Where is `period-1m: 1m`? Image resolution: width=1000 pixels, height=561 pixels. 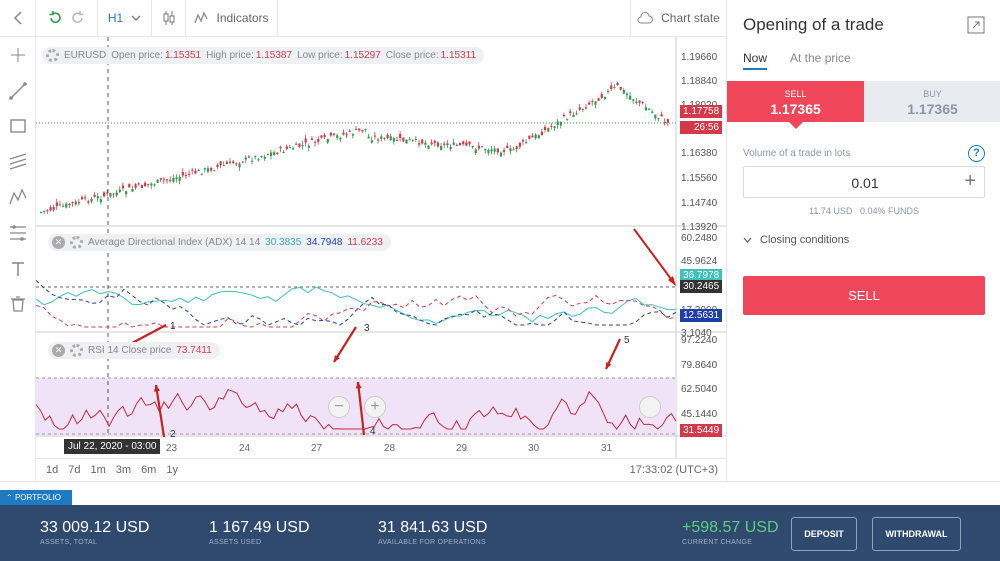
period-1m: 1m is located at coordinates (98, 470).